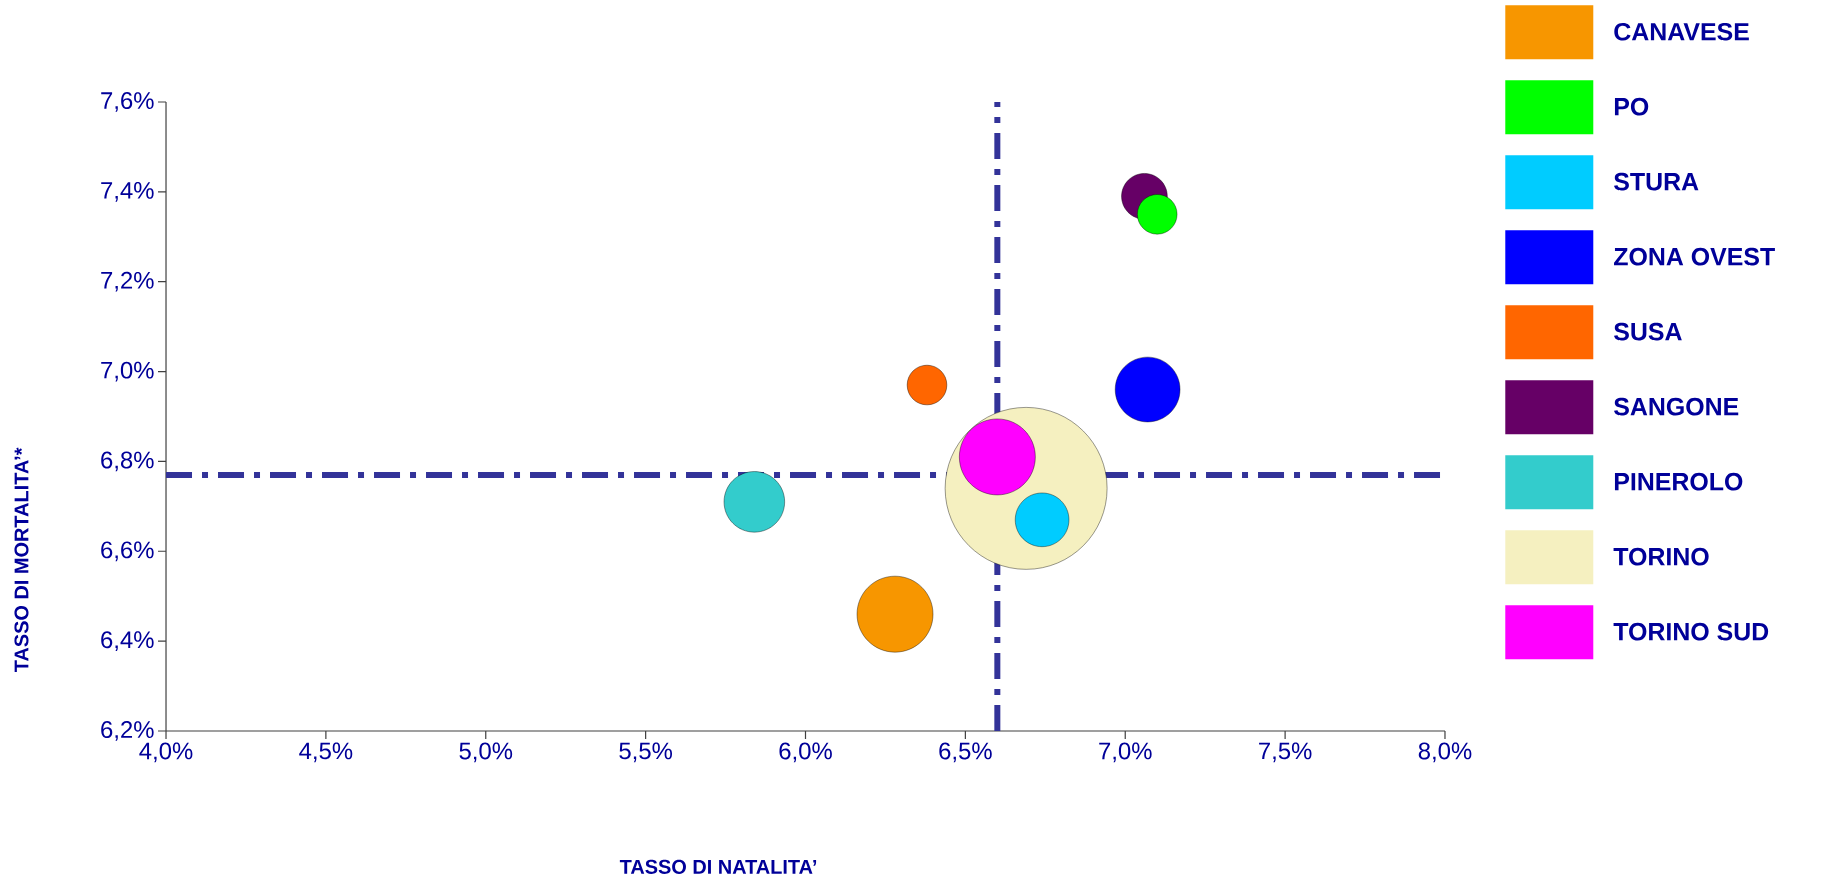  Describe the element at coordinates (1656, 181) in the screenshot. I see `legend-label: STURA` at that location.